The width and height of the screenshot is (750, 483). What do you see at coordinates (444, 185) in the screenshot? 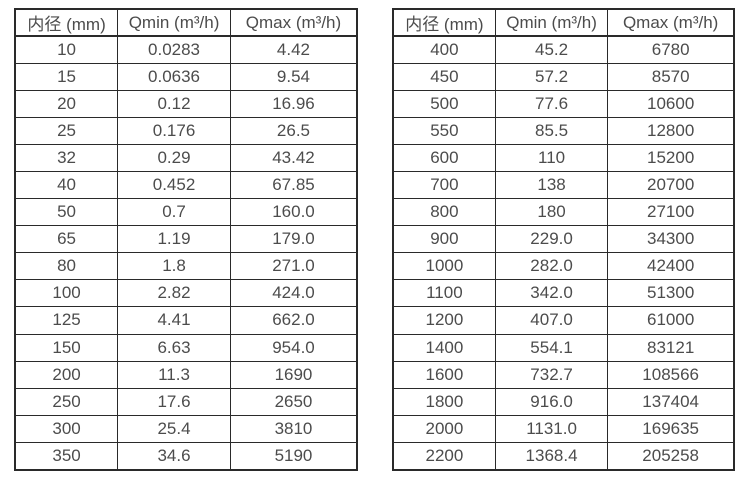
I see `table-cell: 700` at bounding box center [444, 185].